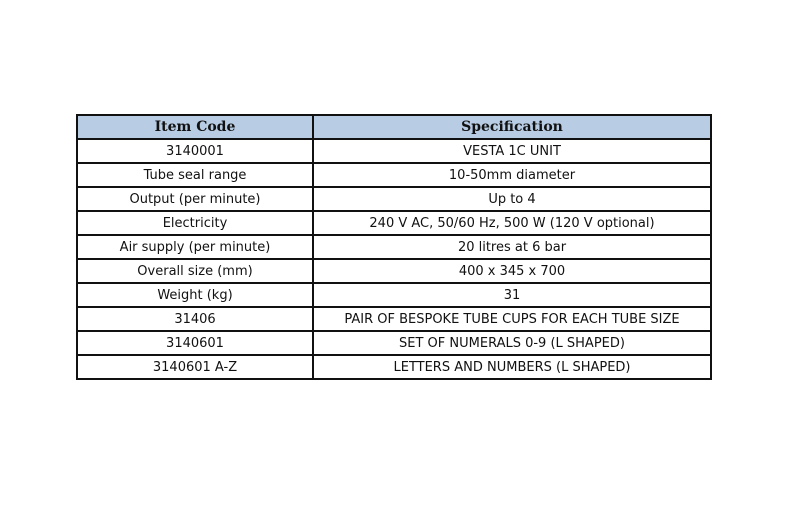  I want to click on cell-item-code: Overall size (mm), so click(195, 271).